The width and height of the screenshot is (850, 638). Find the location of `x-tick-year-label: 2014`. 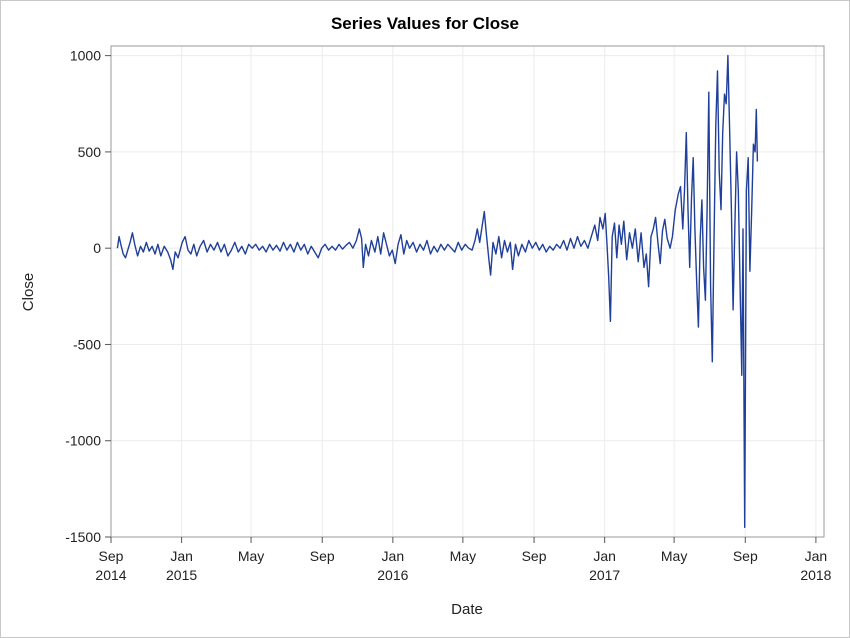

x-tick-year-label: 2014 is located at coordinates (110, 575).